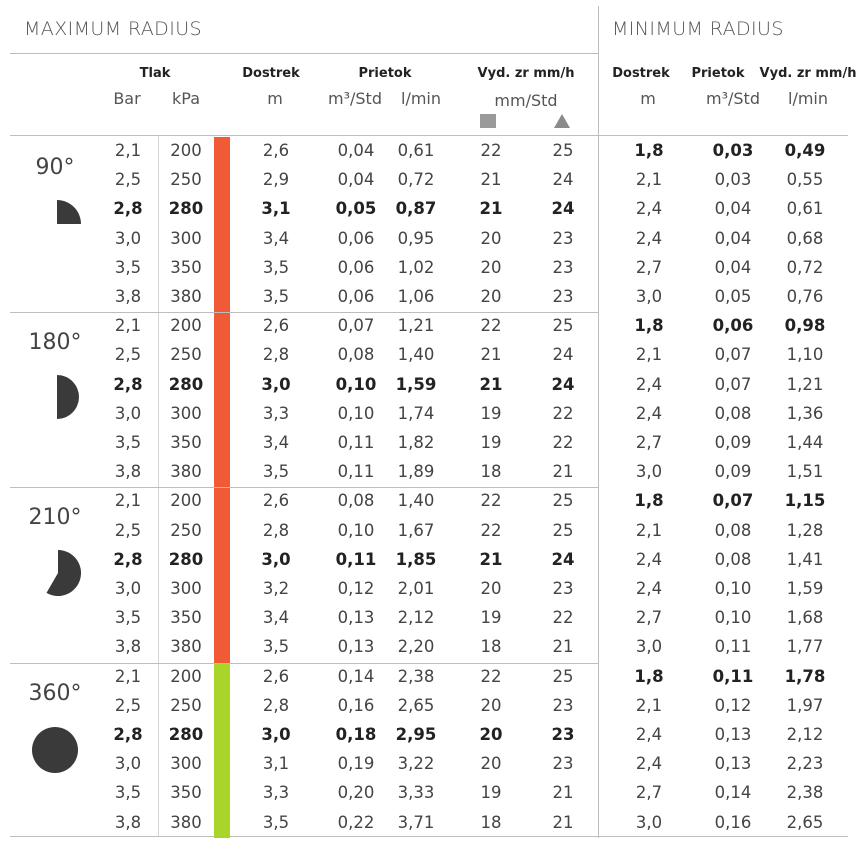  Describe the element at coordinates (356, 705) in the screenshot. I see `cell-m3-std: 0,16` at that location.